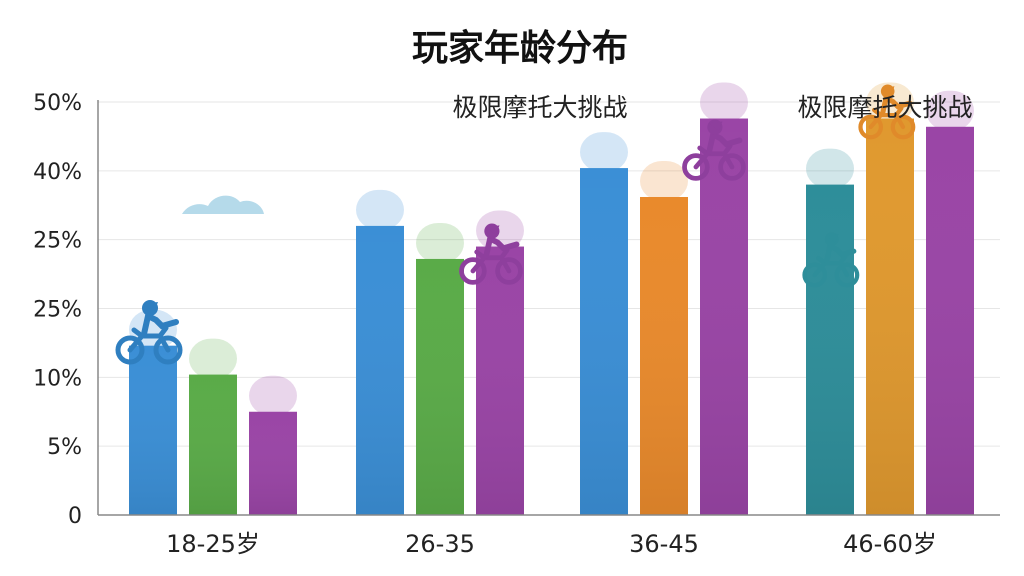 Image resolution: width=1024 pixels, height=576 pixels. What do you see at coordinates (57, 378) in the screenshot?
I see `y-tick-label: 10%` at bounding box center [57, 378].